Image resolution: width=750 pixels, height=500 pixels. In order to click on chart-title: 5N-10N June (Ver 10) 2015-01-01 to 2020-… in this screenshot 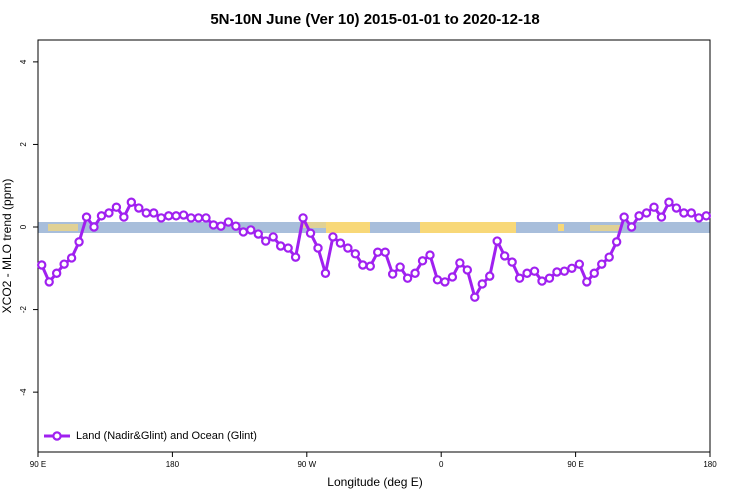, I will do `click(374, 19)`.